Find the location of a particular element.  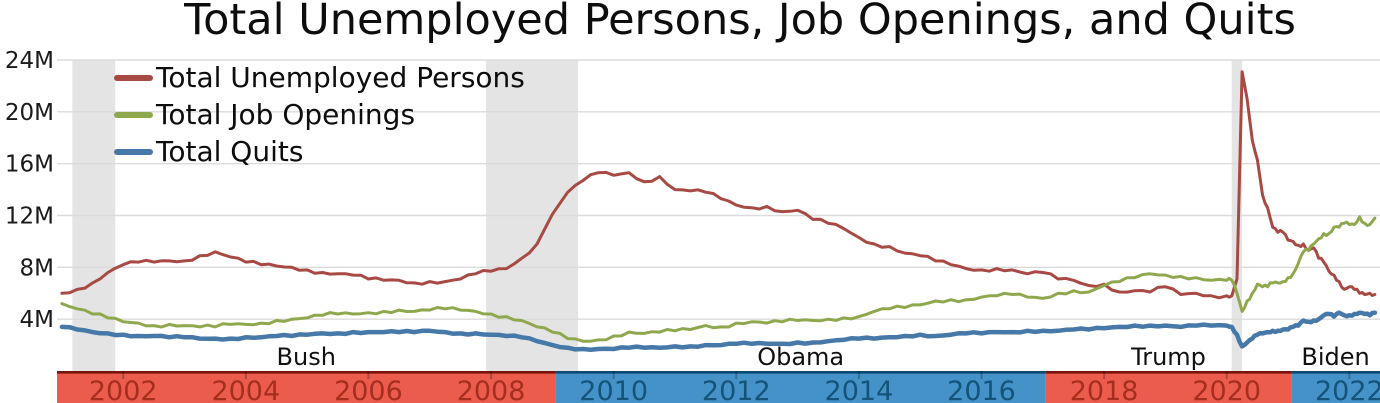

year-tick-label: 2016 is located at coordinates (981, 389).